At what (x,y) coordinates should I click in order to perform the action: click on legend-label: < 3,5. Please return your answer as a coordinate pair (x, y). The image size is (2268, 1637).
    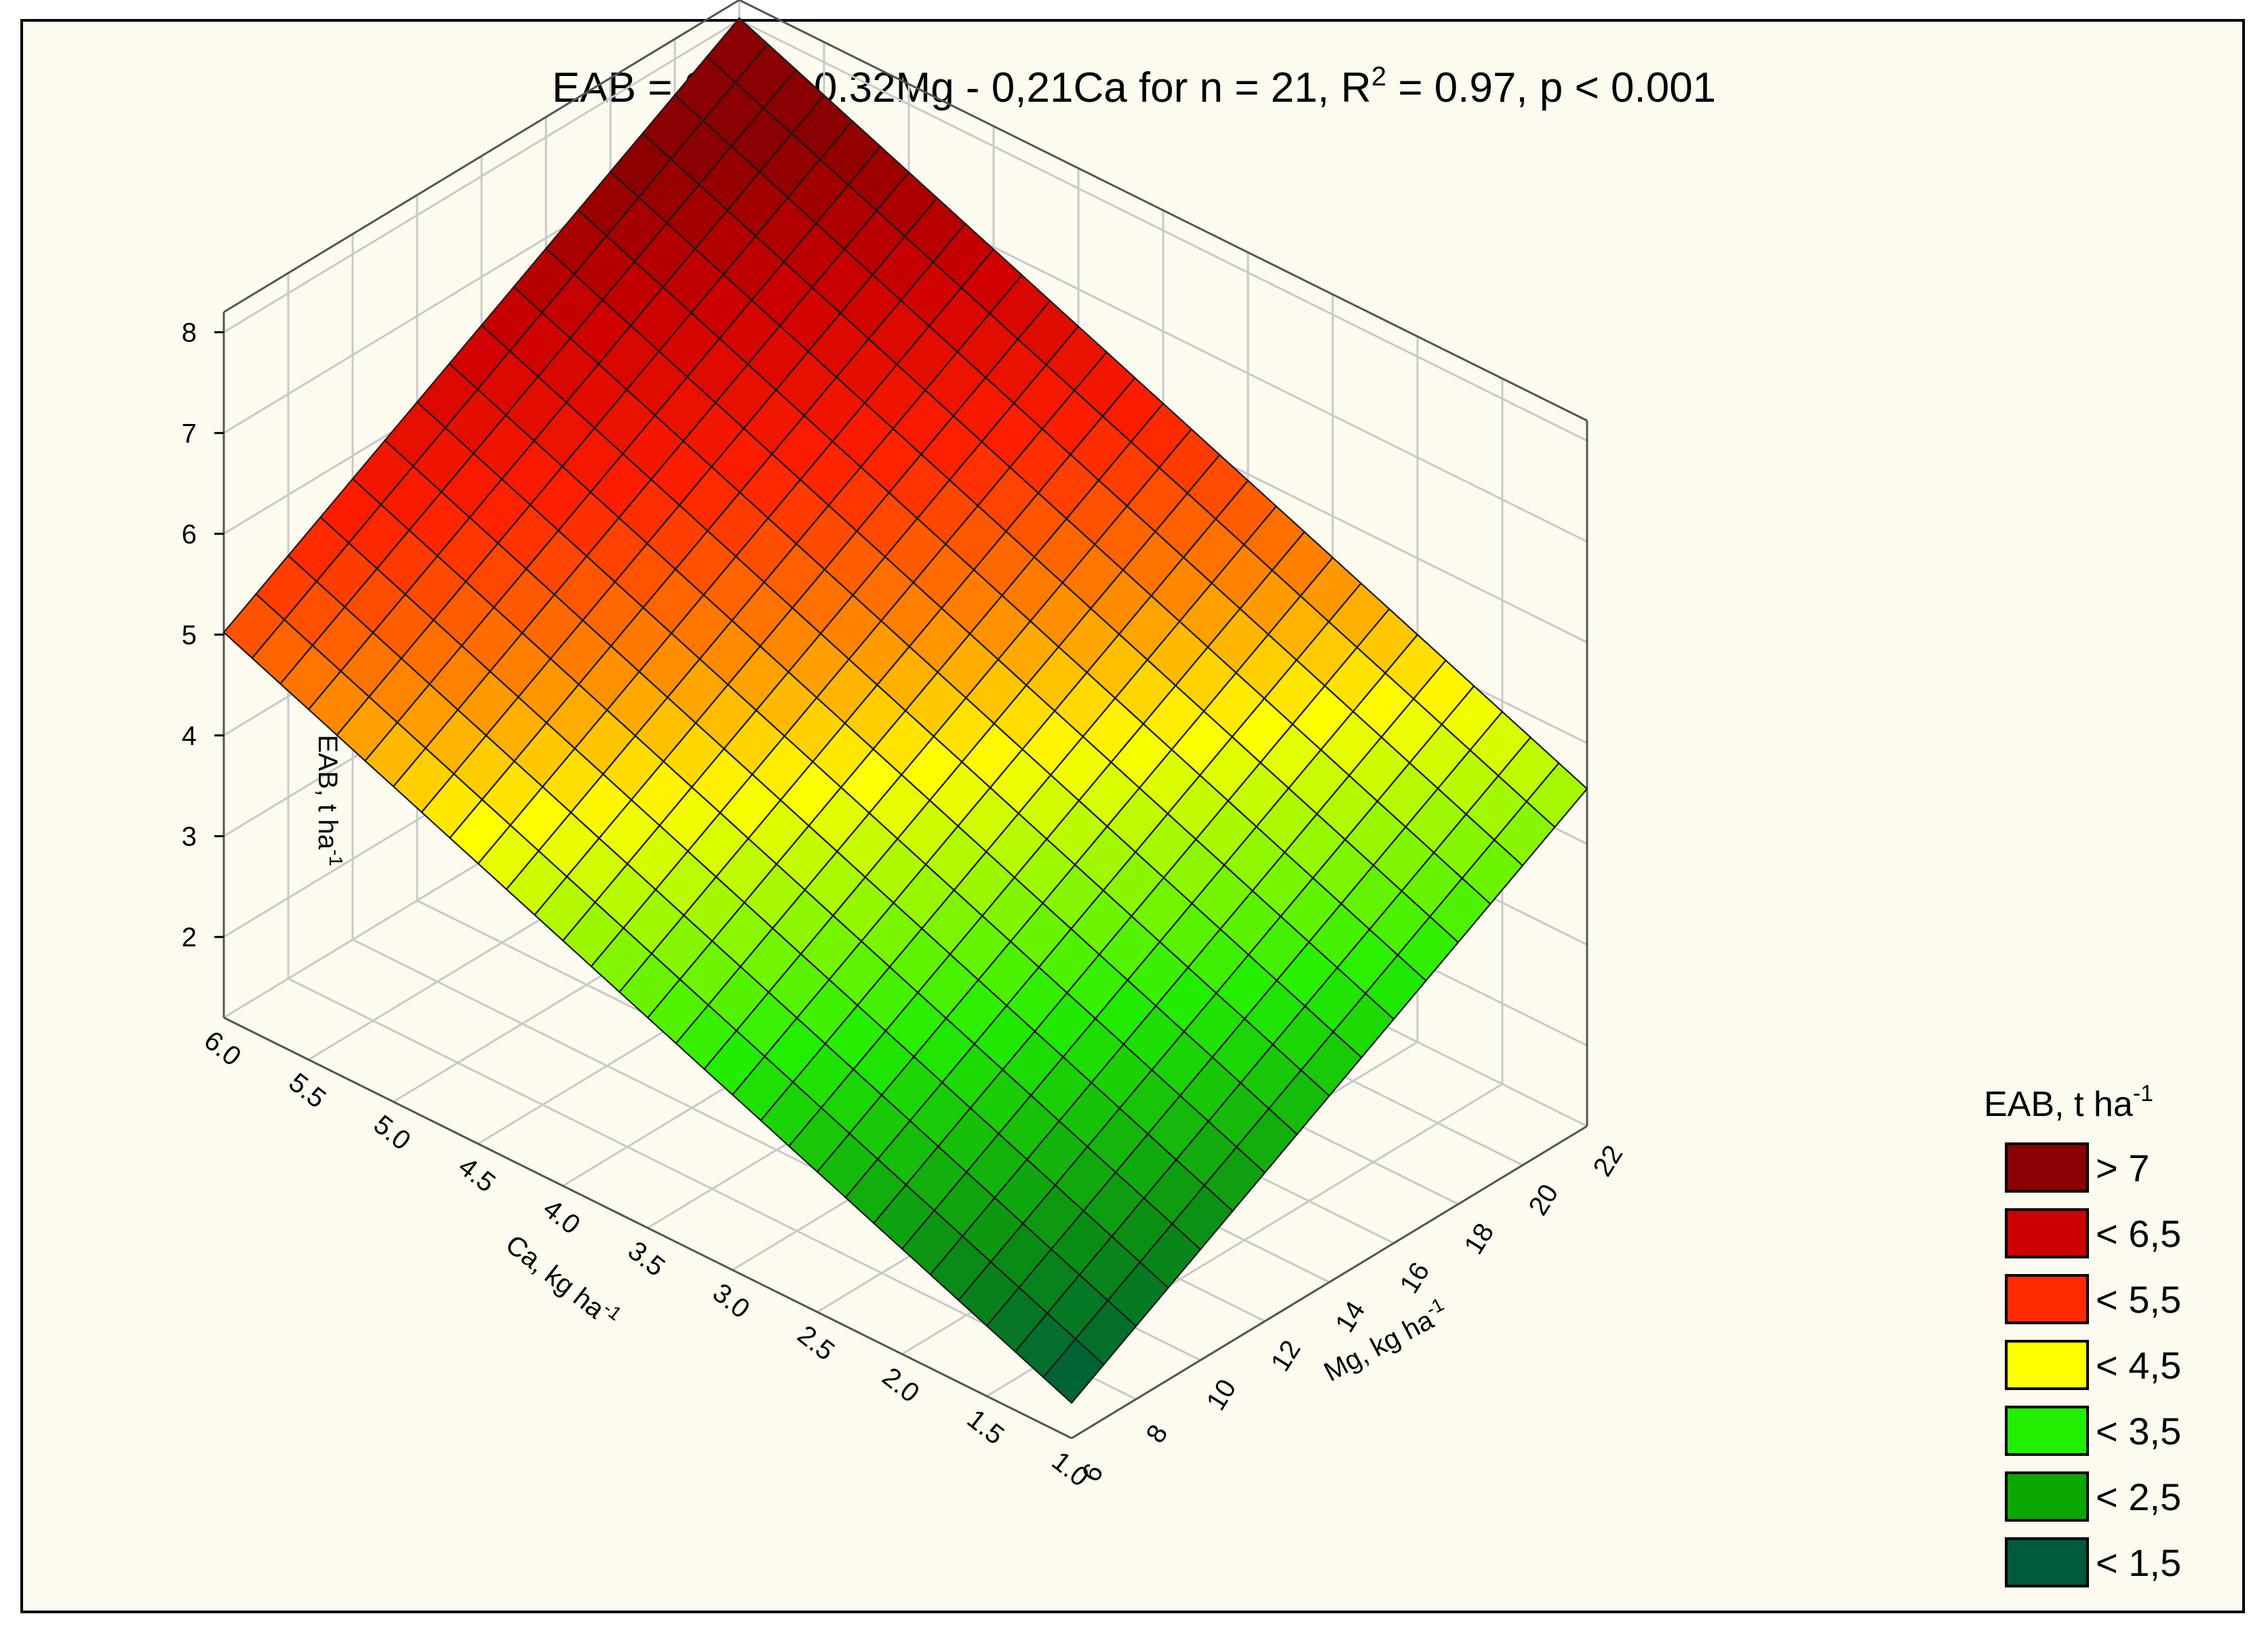
    Looking at the image, I should click on (2138, 1431).